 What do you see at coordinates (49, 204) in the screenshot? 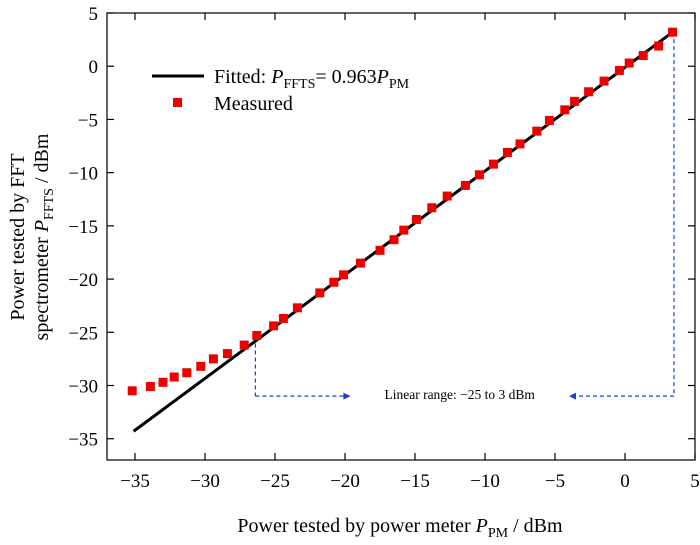
I see `y-axis-label-sub: FFTS` at bounding box center [49, 204].